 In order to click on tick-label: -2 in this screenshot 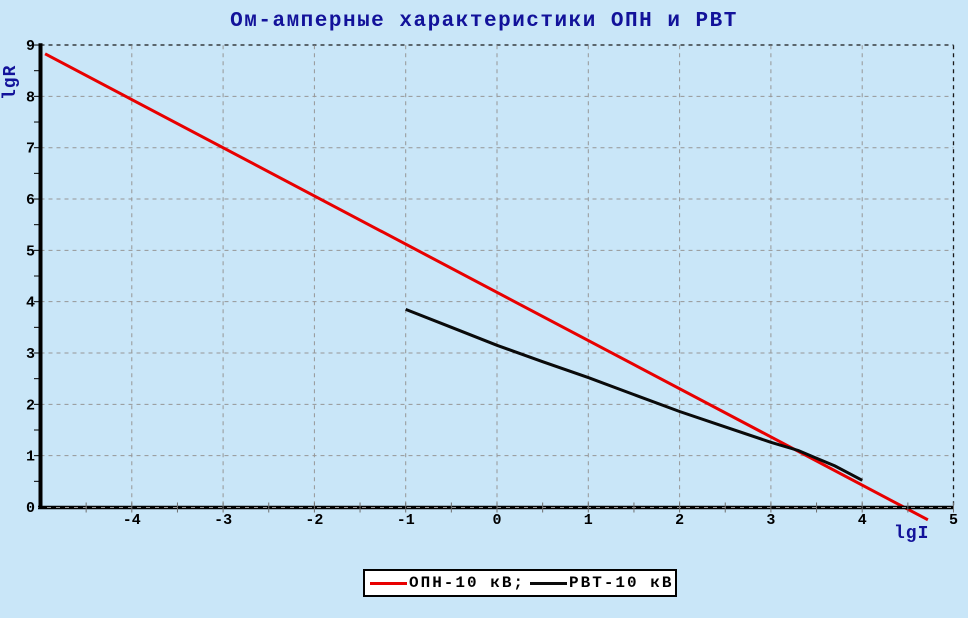, I will do `click(314, 520)`.